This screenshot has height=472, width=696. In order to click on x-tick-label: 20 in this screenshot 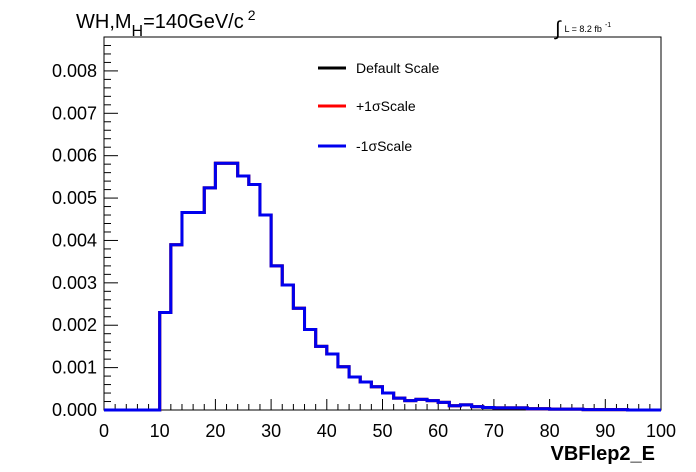, I will do `click(215, 431)`.